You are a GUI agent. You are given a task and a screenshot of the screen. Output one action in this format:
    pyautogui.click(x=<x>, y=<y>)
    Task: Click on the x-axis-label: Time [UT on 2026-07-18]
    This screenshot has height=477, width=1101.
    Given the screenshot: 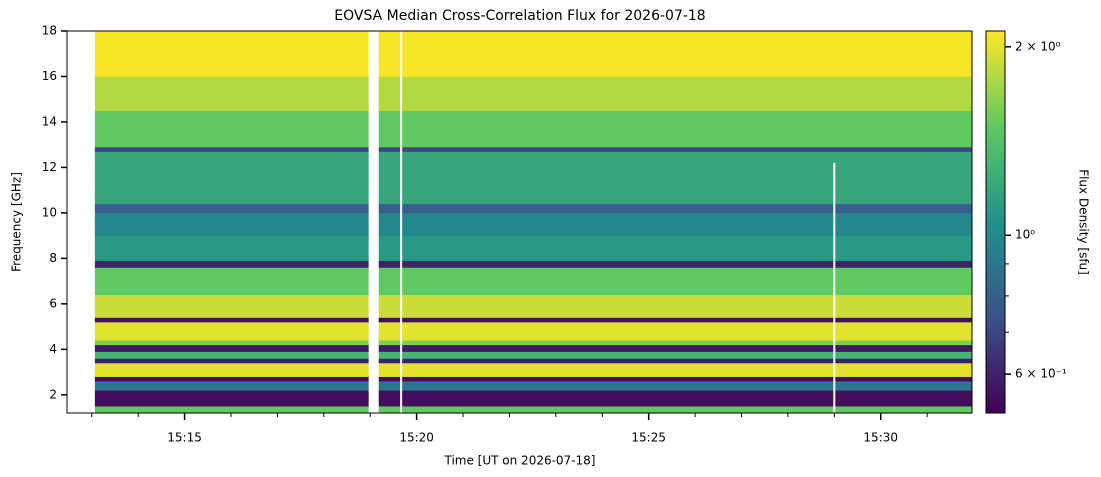 What is the action you would take?
    pyautogui.click(x=520, y=461)
    